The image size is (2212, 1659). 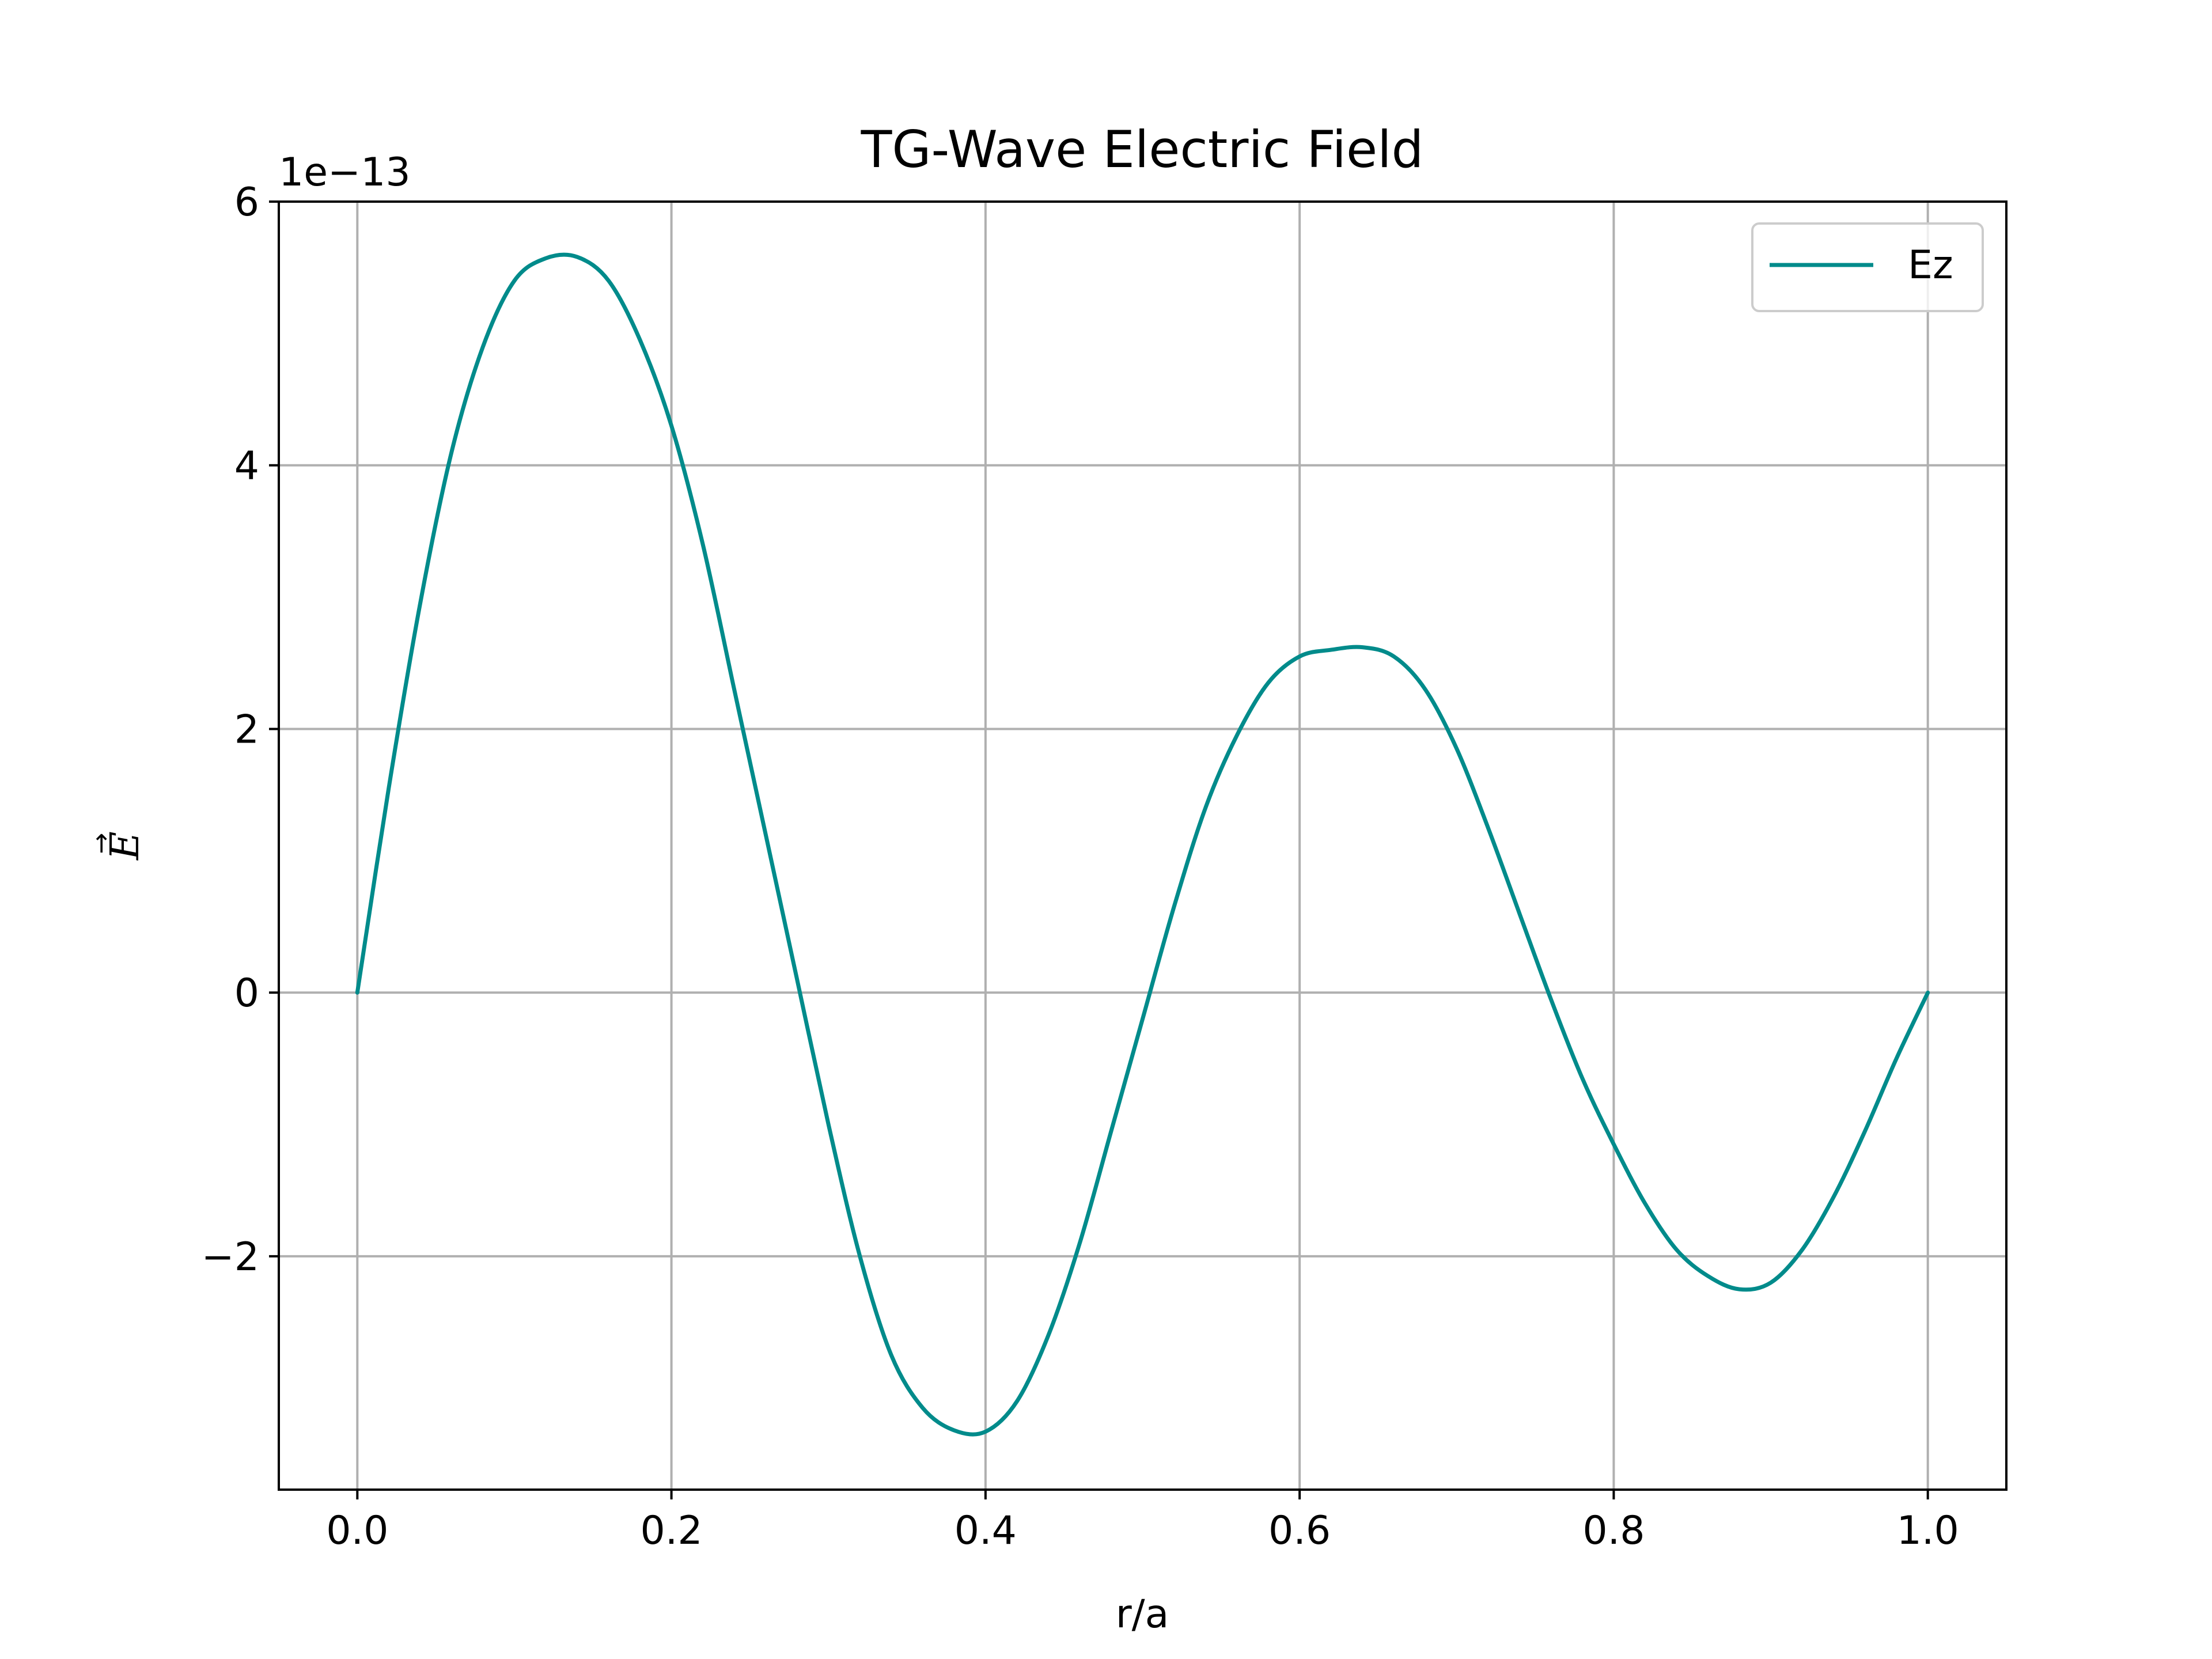 What do you see at coordinates (1142, 1614) in the screenshot?
I see `x-axis-label: r/a` at bounding box center [1142, 1614].